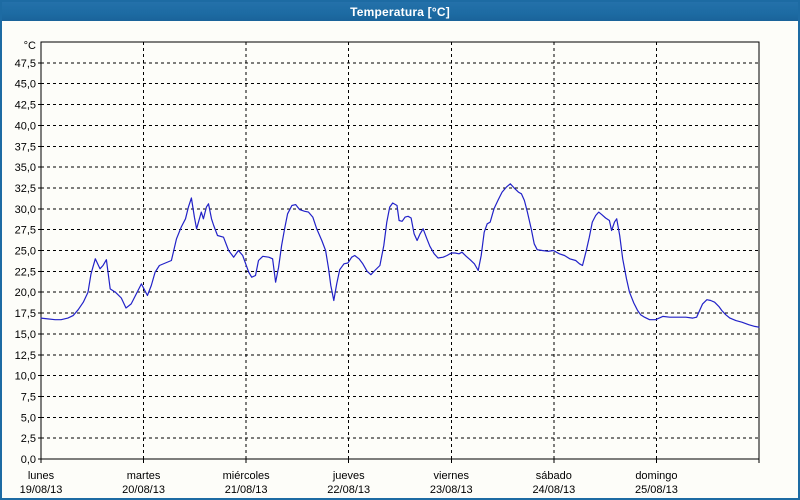 The height and width of the screenshot is (500, 800). I want to click on y-axis-label: 40,0, so click(25, 126).